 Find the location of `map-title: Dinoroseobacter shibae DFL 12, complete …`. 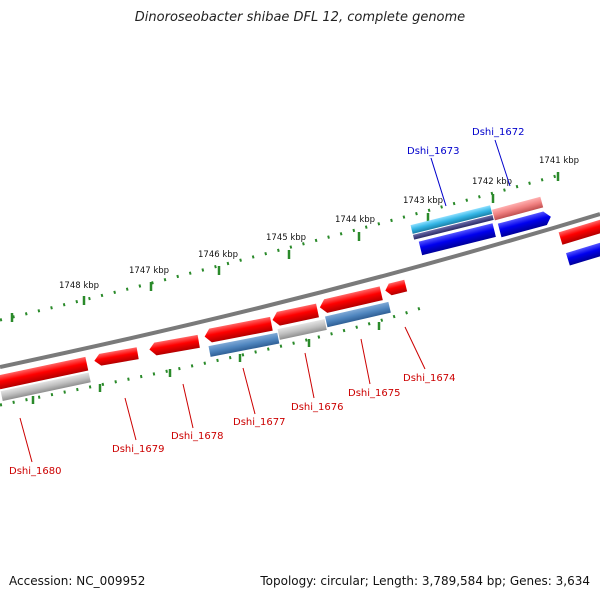

map-title: Dinoroseobacter shibae DFL 12, complete … is located at coordinates (300, 17).